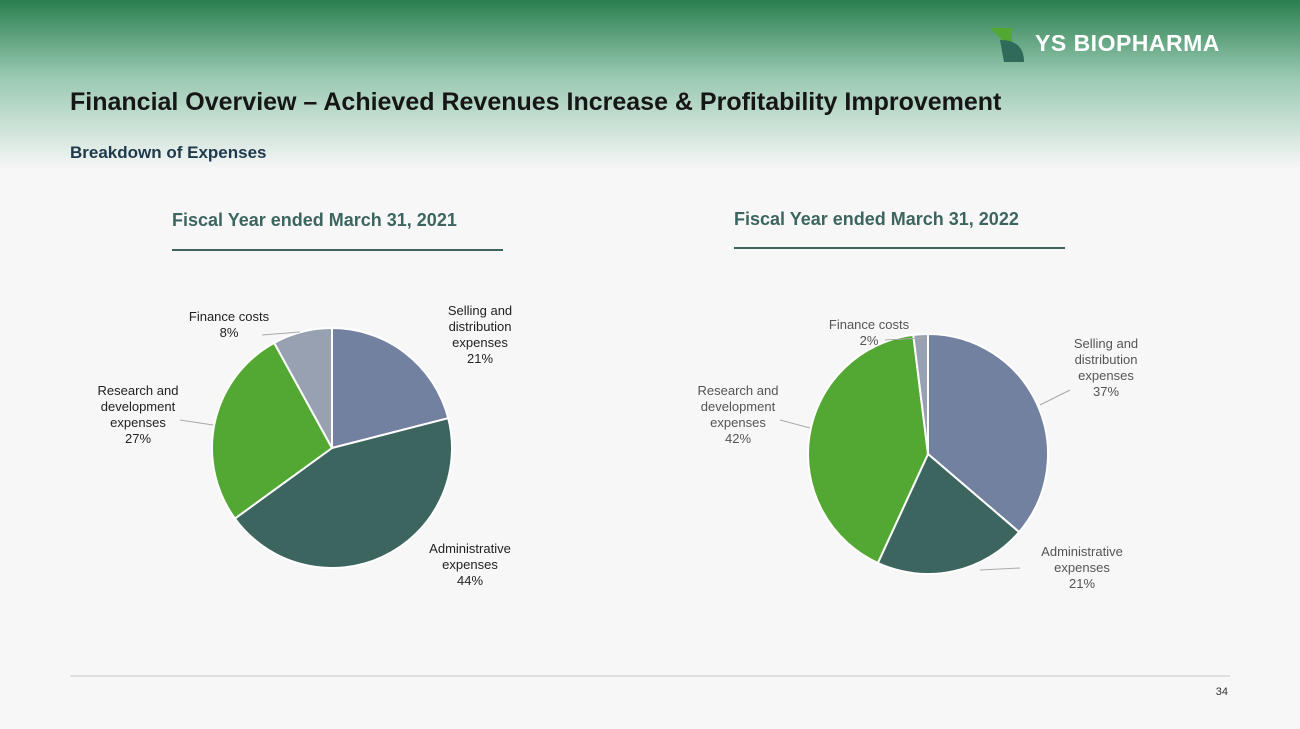  I want to click on slide-subtitle: Breakdown of Expenses, so click(168, 152).